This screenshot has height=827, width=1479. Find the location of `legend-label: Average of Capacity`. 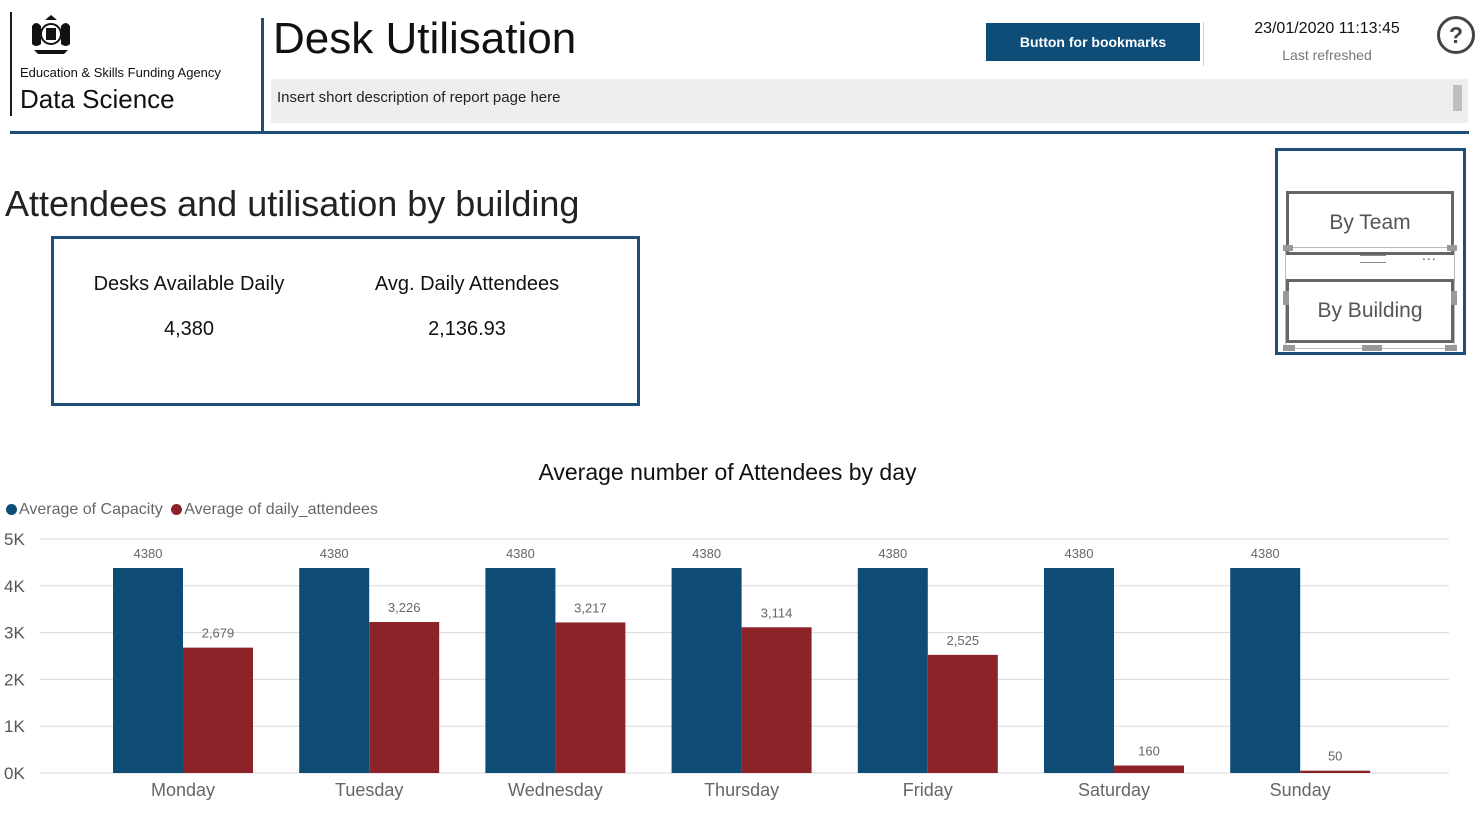

legend-label: Average of Capacity is located at coordinates (91, 509).